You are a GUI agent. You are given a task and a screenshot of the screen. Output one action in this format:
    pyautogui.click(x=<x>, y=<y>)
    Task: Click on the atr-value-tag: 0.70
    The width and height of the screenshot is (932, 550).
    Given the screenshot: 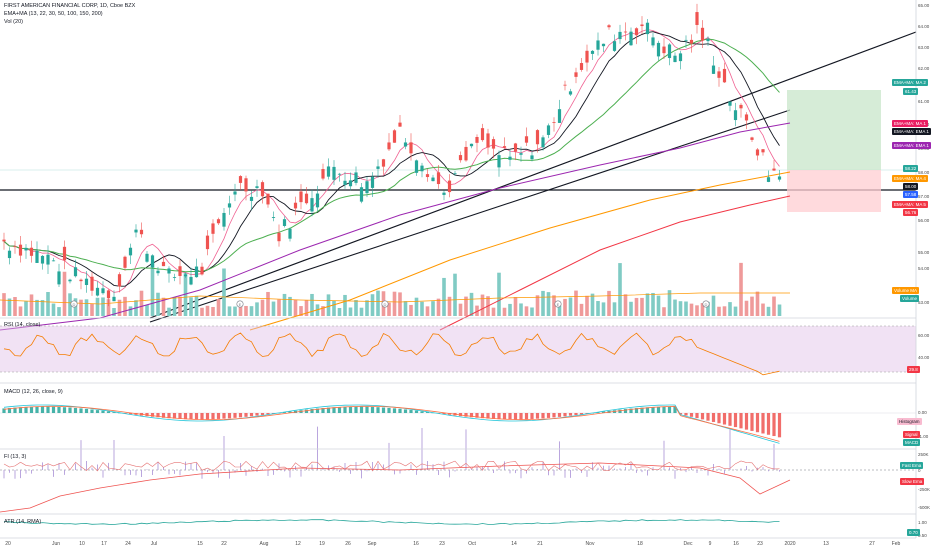 What is the action you would take?
    pyautogui.click(x=913, y=532)
    